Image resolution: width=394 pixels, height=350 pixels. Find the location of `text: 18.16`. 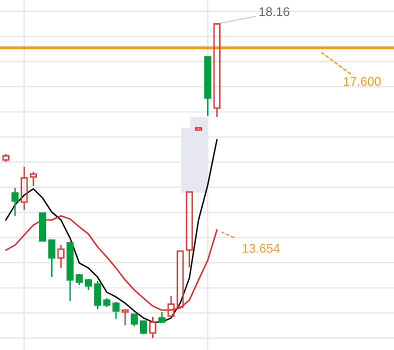

text: 18.16 is located at coordinates (275, 11).